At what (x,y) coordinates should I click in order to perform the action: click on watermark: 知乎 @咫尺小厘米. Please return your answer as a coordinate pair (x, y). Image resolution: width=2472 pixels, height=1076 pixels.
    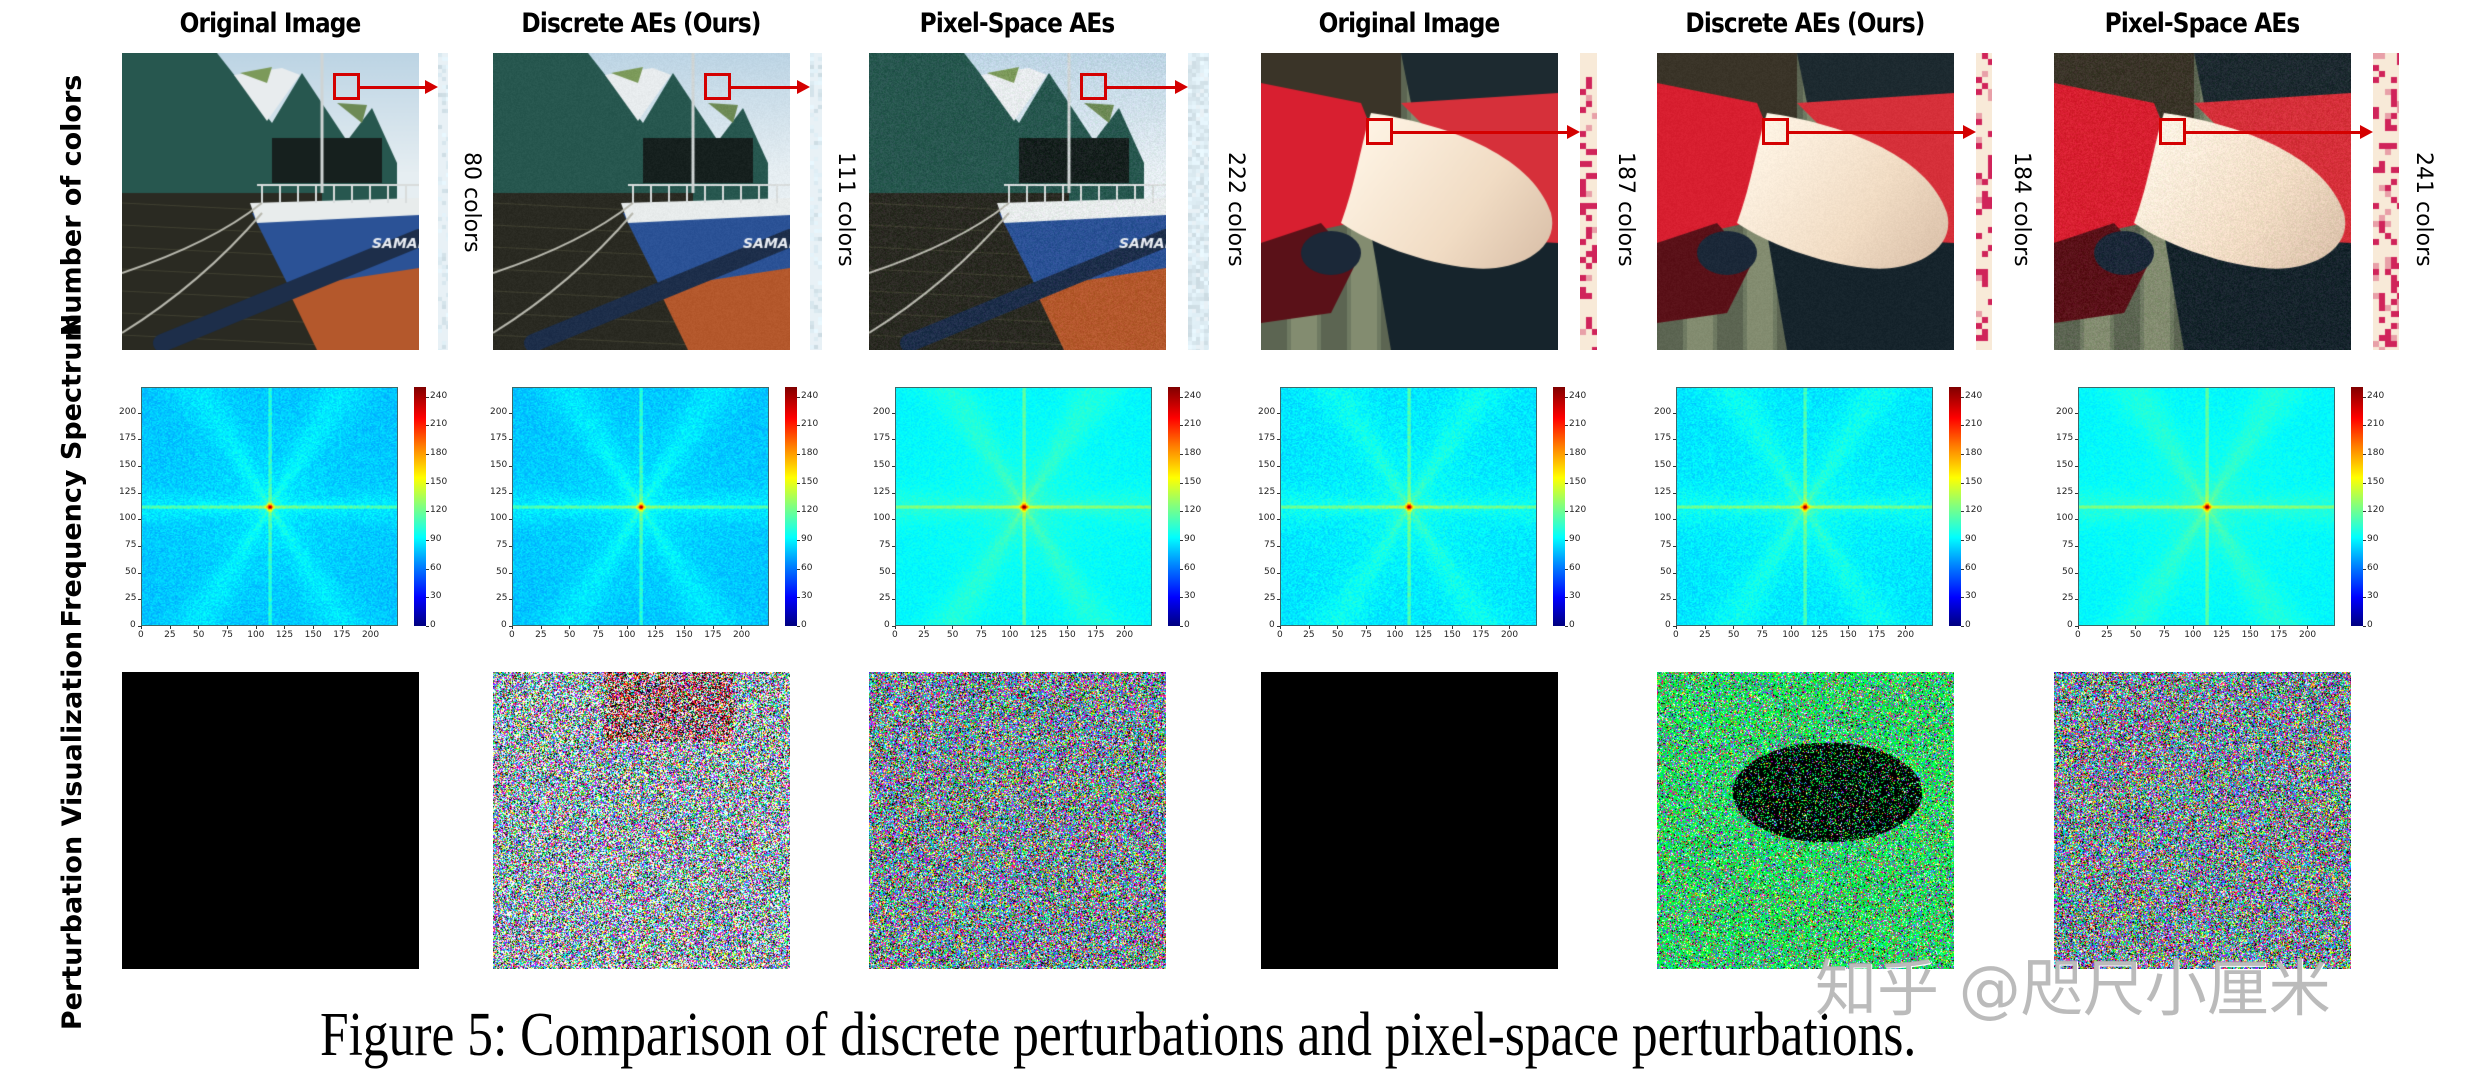
    Looking at the image, I should click on (2073, 988).